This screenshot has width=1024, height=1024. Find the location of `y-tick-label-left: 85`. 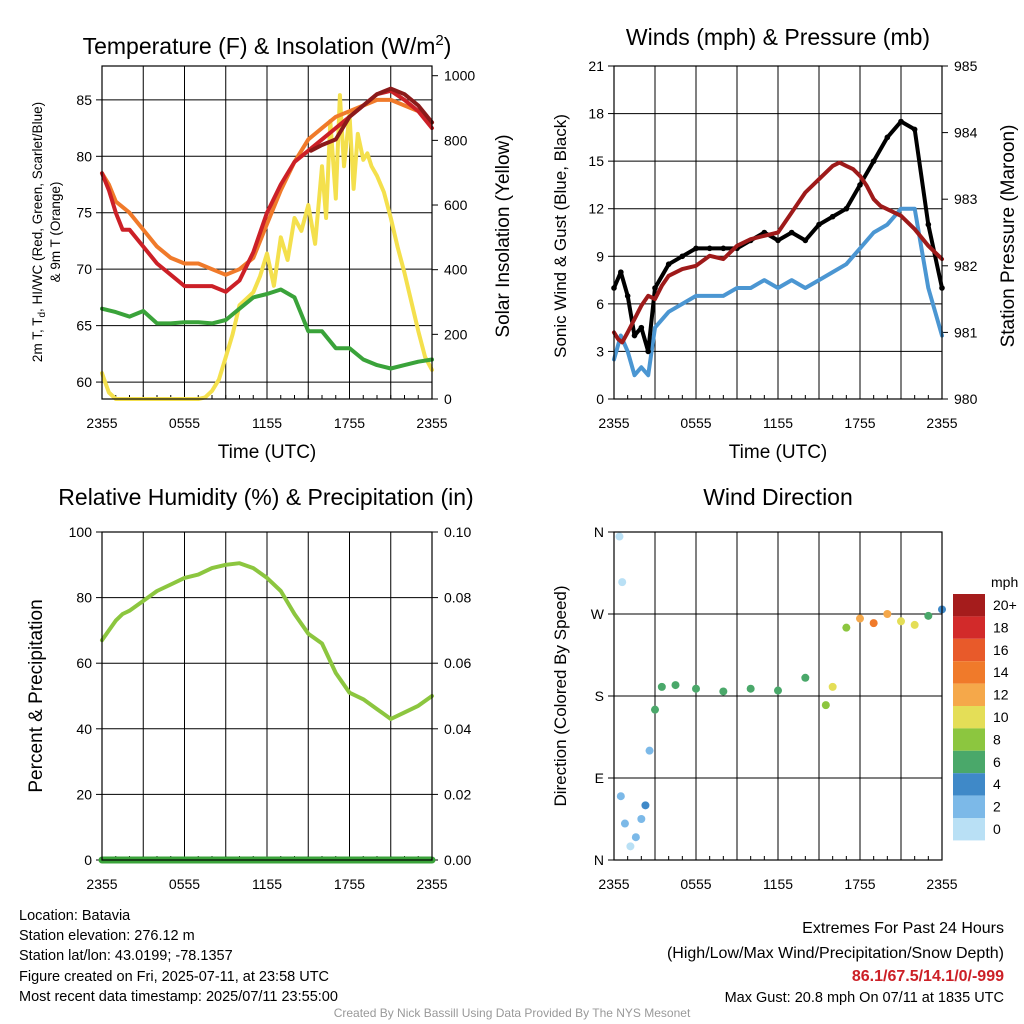

y-tick-label-left: 85 is located at coordinates (84, 100).